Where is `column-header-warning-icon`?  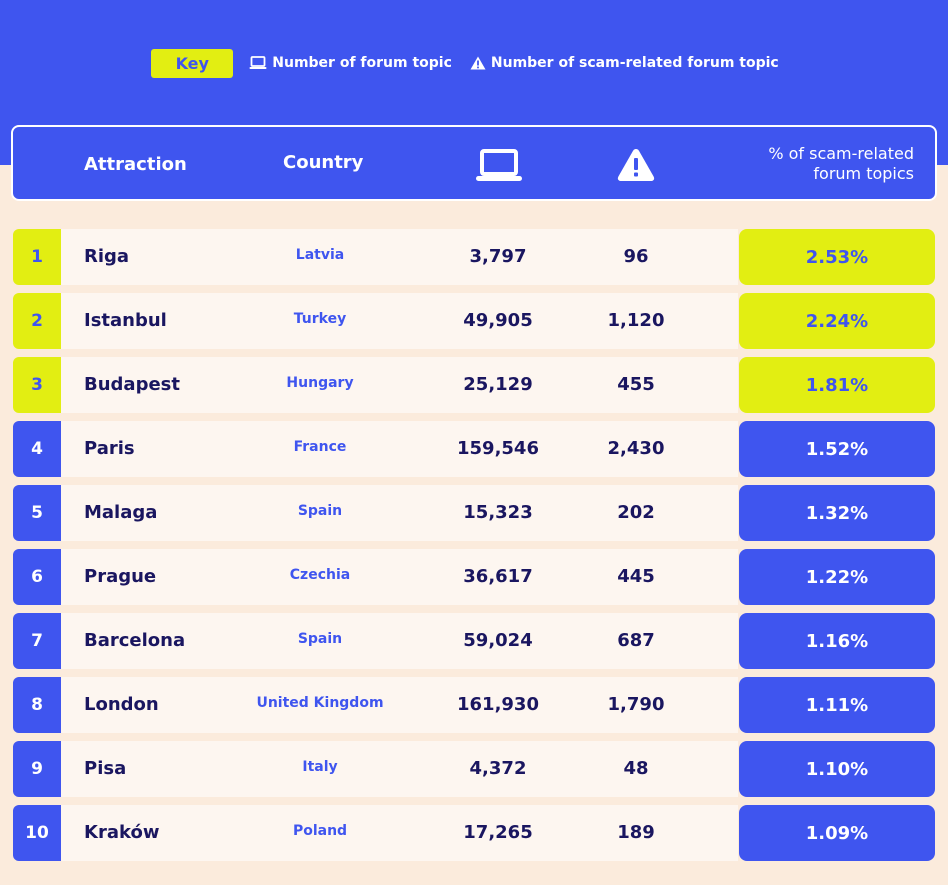
column-header-warning-icon is located at coordinates (636, 167).